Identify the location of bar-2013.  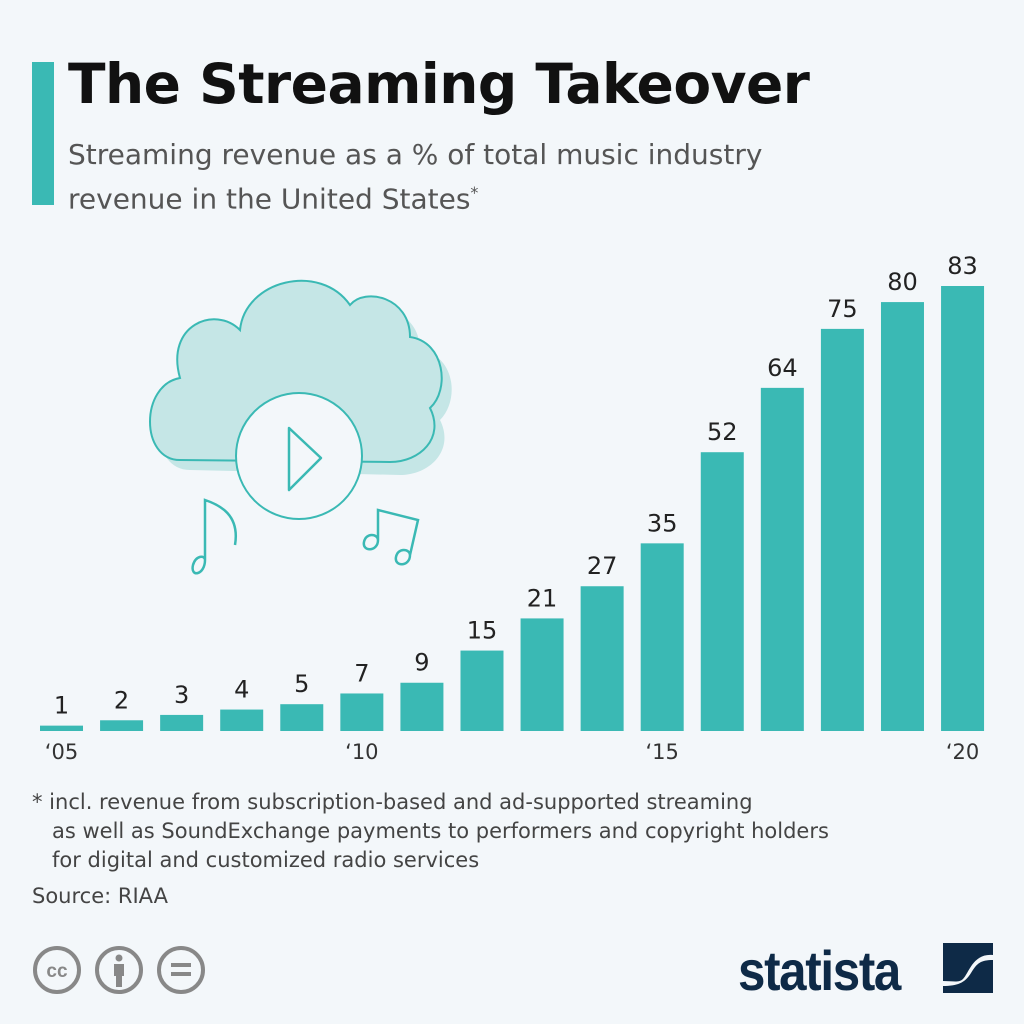
(542, 674).